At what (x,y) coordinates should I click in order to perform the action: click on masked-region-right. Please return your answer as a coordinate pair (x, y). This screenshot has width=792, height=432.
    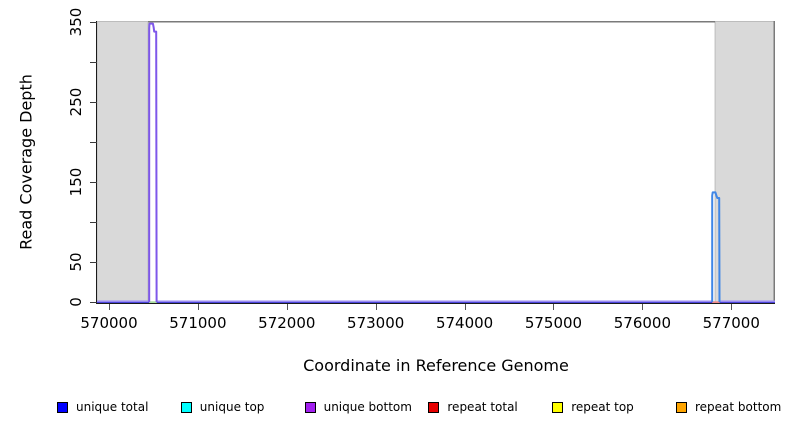
    Looking at the image, I should click on (744, 162).